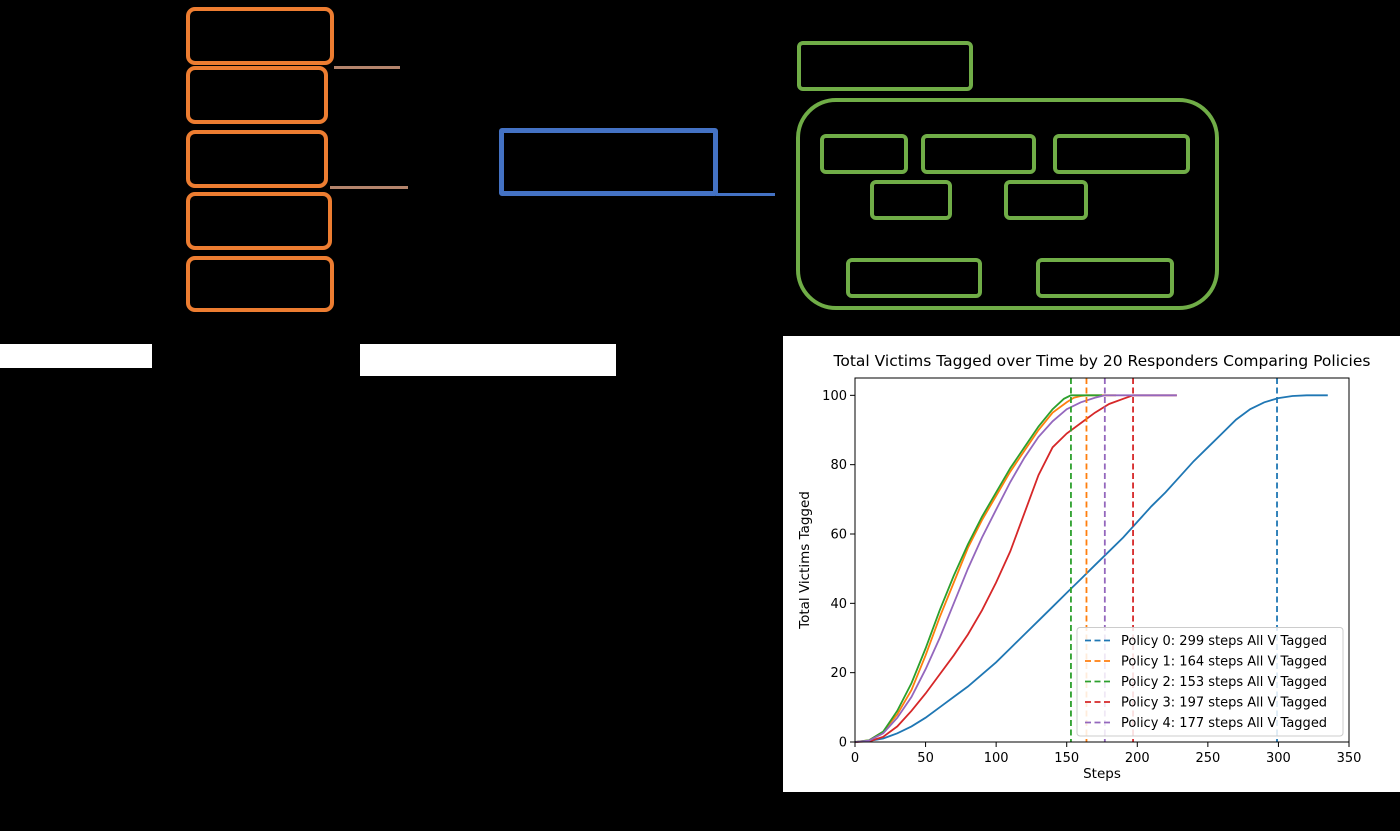  Describe the element at coordinates (838, 673) in the screenshot. I see `y-tick-label-1: 20` at that location.